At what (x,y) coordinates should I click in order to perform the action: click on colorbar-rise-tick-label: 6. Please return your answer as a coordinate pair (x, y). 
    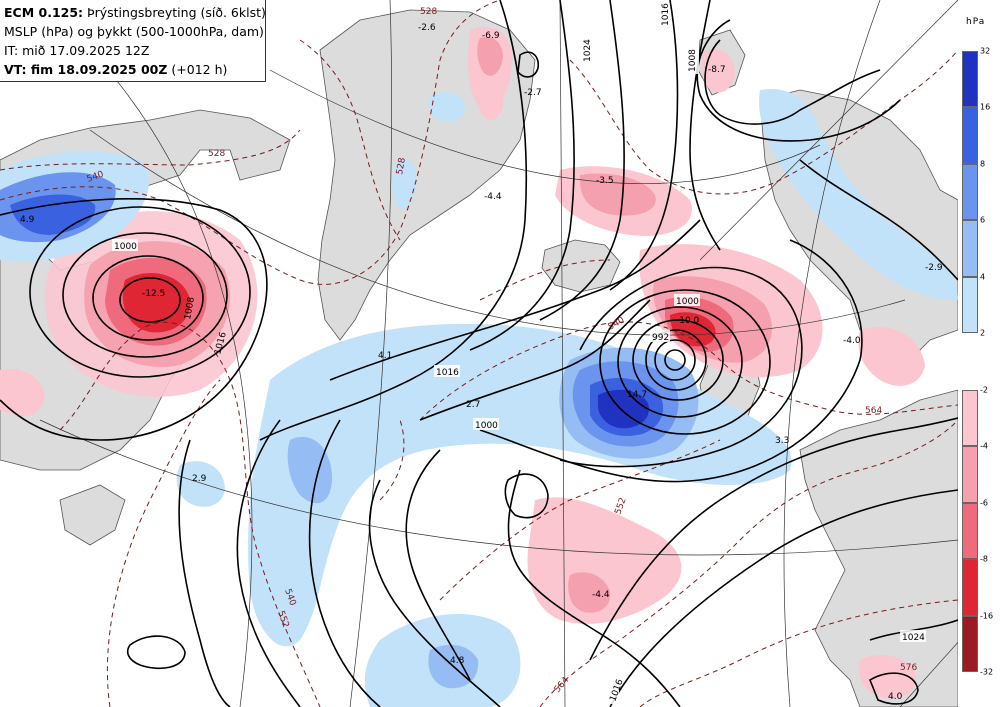
    Looking at the image, I should click on (983, 220).